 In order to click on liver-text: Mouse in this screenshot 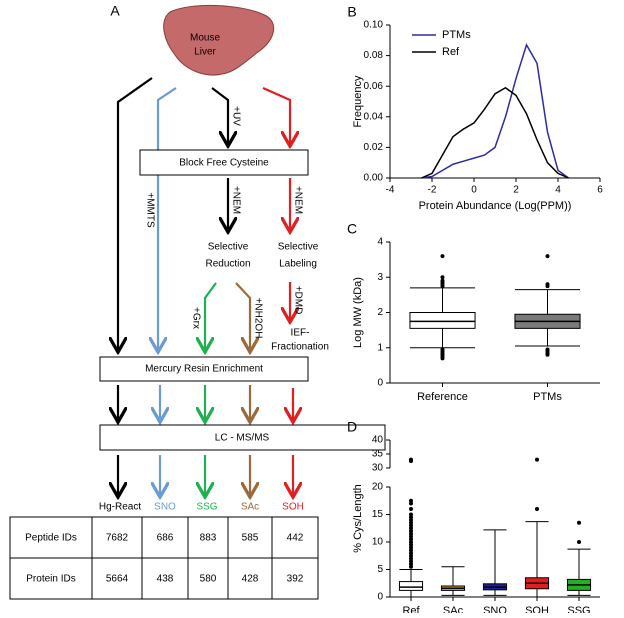, I will do `click(205, 38)`.